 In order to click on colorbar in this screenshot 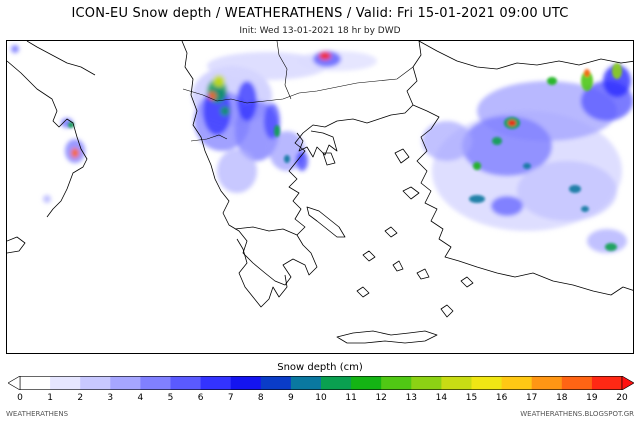, I will do `click(321, 383)`.